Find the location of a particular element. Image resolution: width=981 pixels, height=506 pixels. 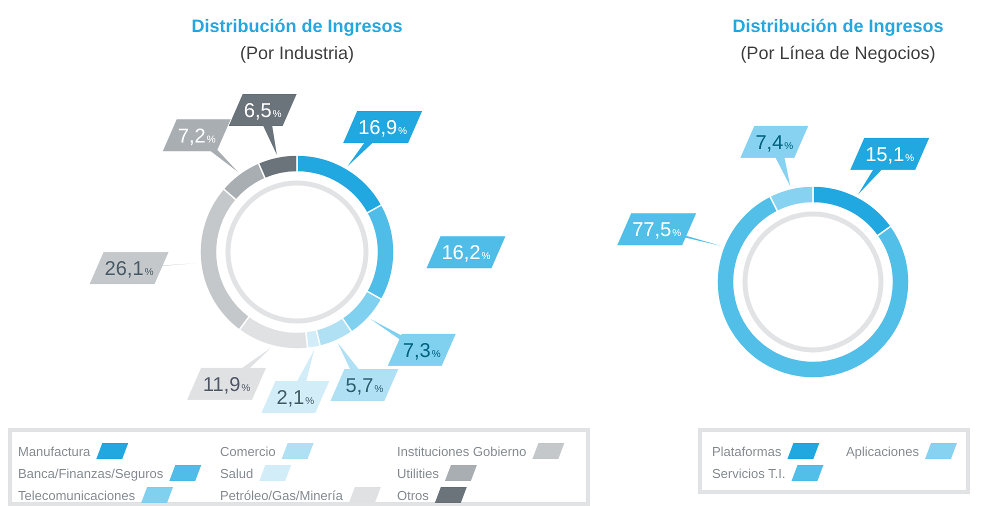

legend-label: Utilities is located at coordinates (418, 473).